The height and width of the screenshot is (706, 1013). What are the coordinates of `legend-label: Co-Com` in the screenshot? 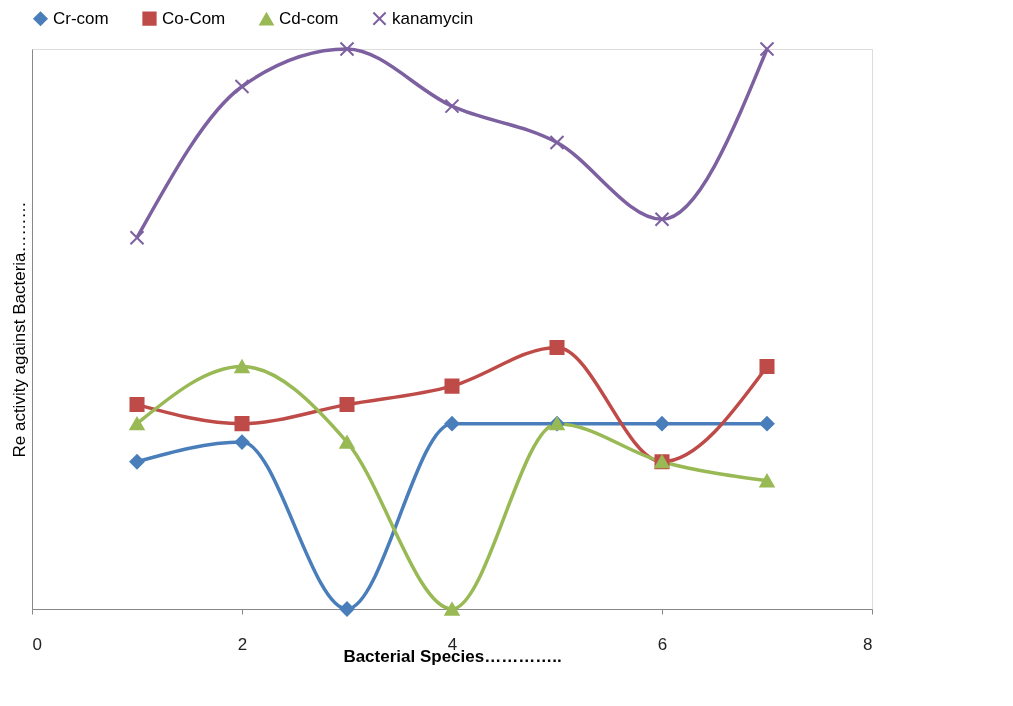 It's located at (194, 18).